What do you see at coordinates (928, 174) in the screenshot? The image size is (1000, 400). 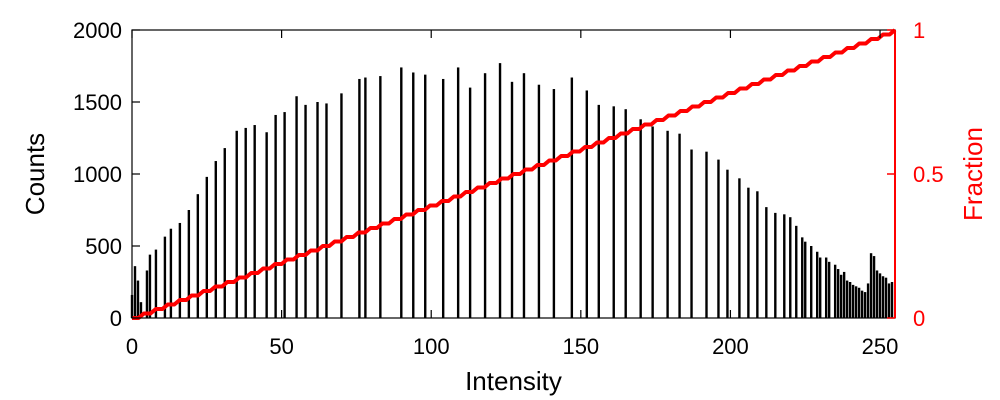 I see `y2-tick-label: 0.5` at bounding box center [928, 174].